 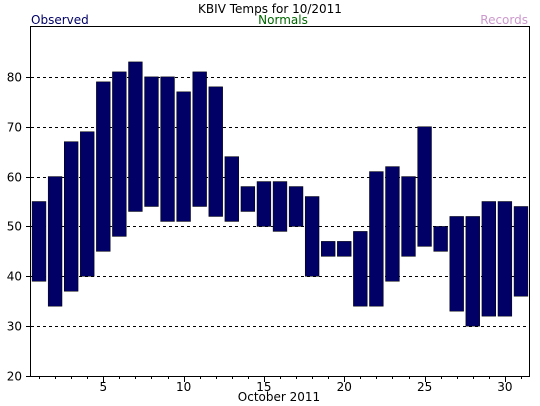 I want to click on legend-records: Records, so click(x=504, y=20).